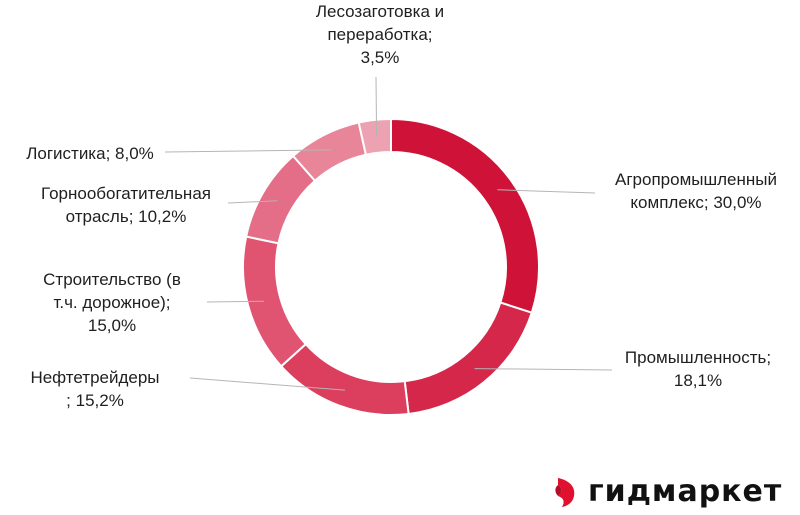  Describe the element at coordinates (698, 369) in the screenshot. I see `data-label: Промышленность; 18,1%` at that location.